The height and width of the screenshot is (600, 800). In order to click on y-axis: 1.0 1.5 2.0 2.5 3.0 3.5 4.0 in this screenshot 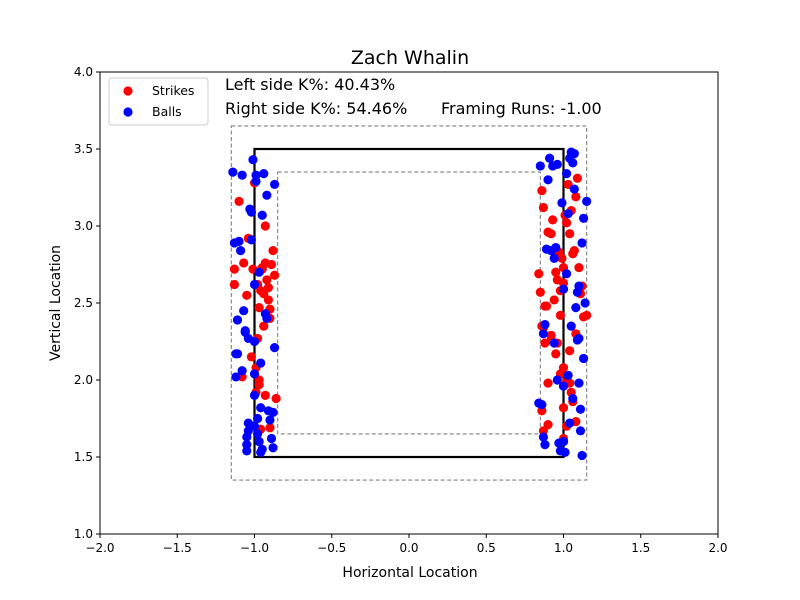, I will do `click(87, 303)`.